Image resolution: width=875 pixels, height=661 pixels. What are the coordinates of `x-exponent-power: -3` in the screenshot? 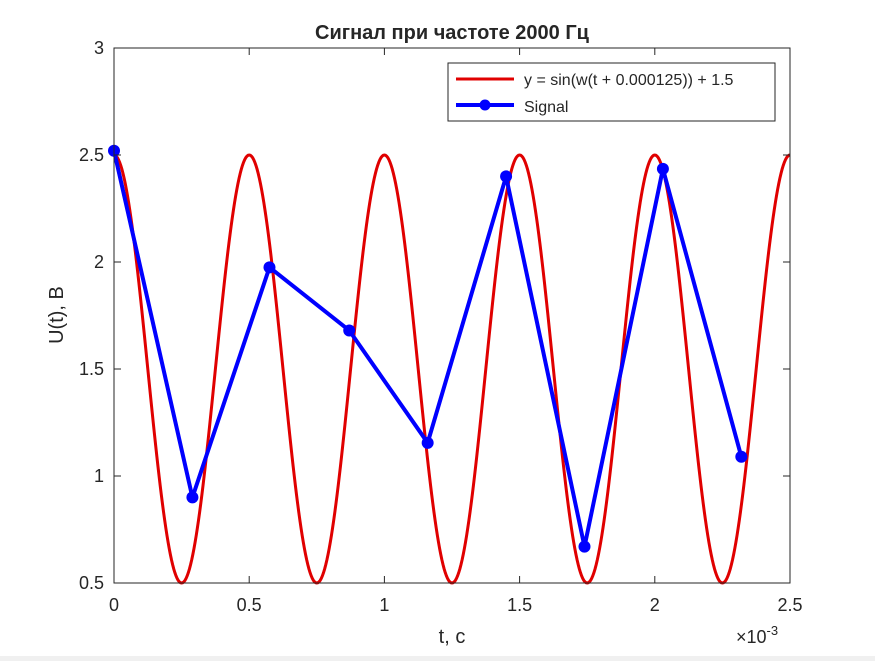 It's located at (773, 630).